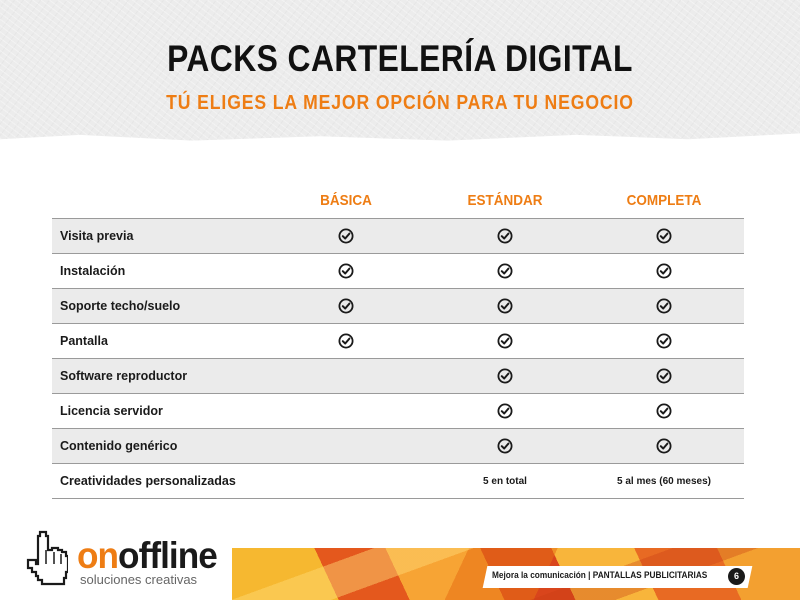  I want to click on table-row: Soporte techo/suelo, so click(398, 306).